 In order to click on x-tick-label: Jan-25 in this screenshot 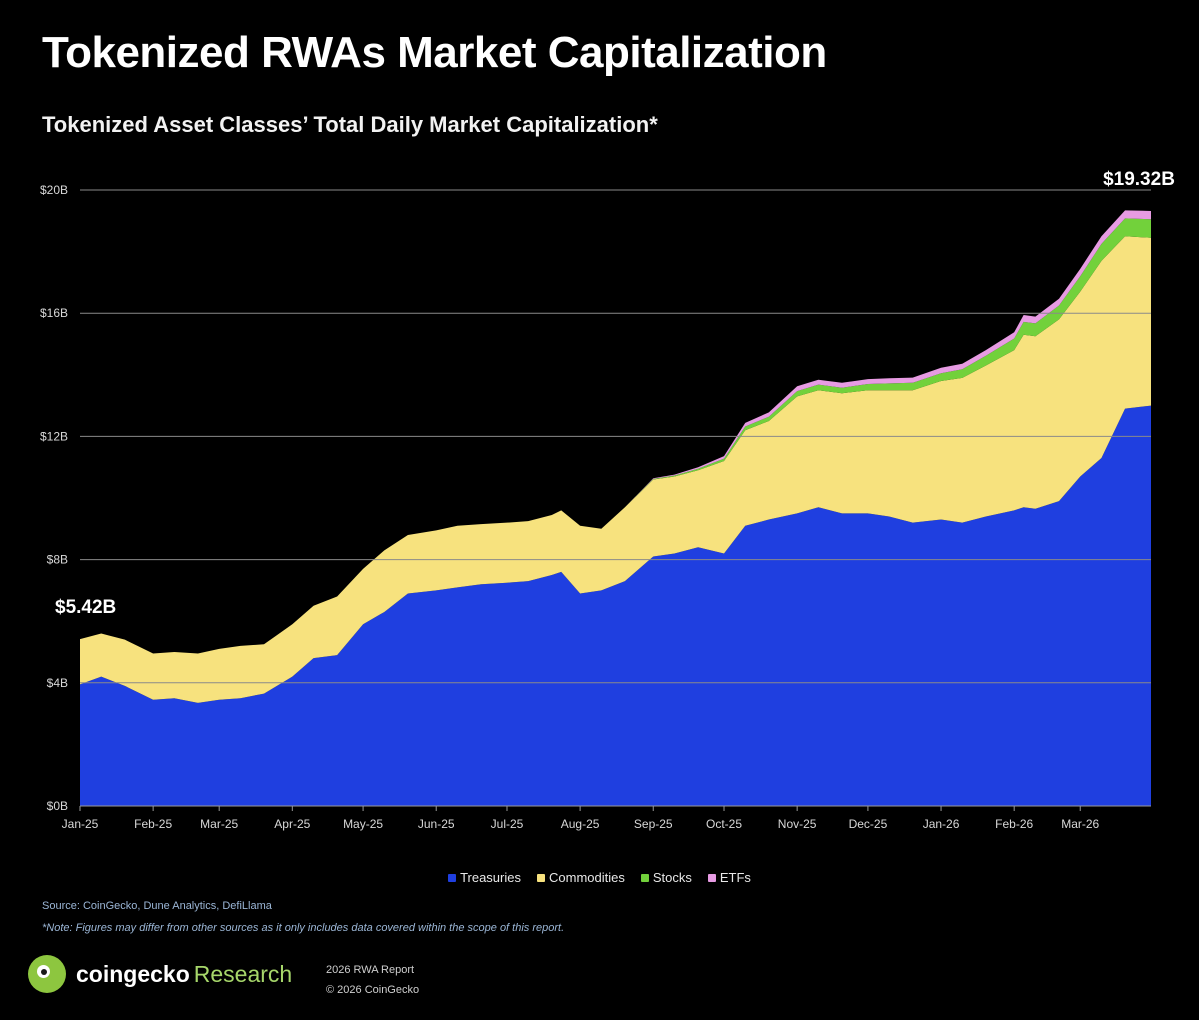, I will do `click(80, 824)`.